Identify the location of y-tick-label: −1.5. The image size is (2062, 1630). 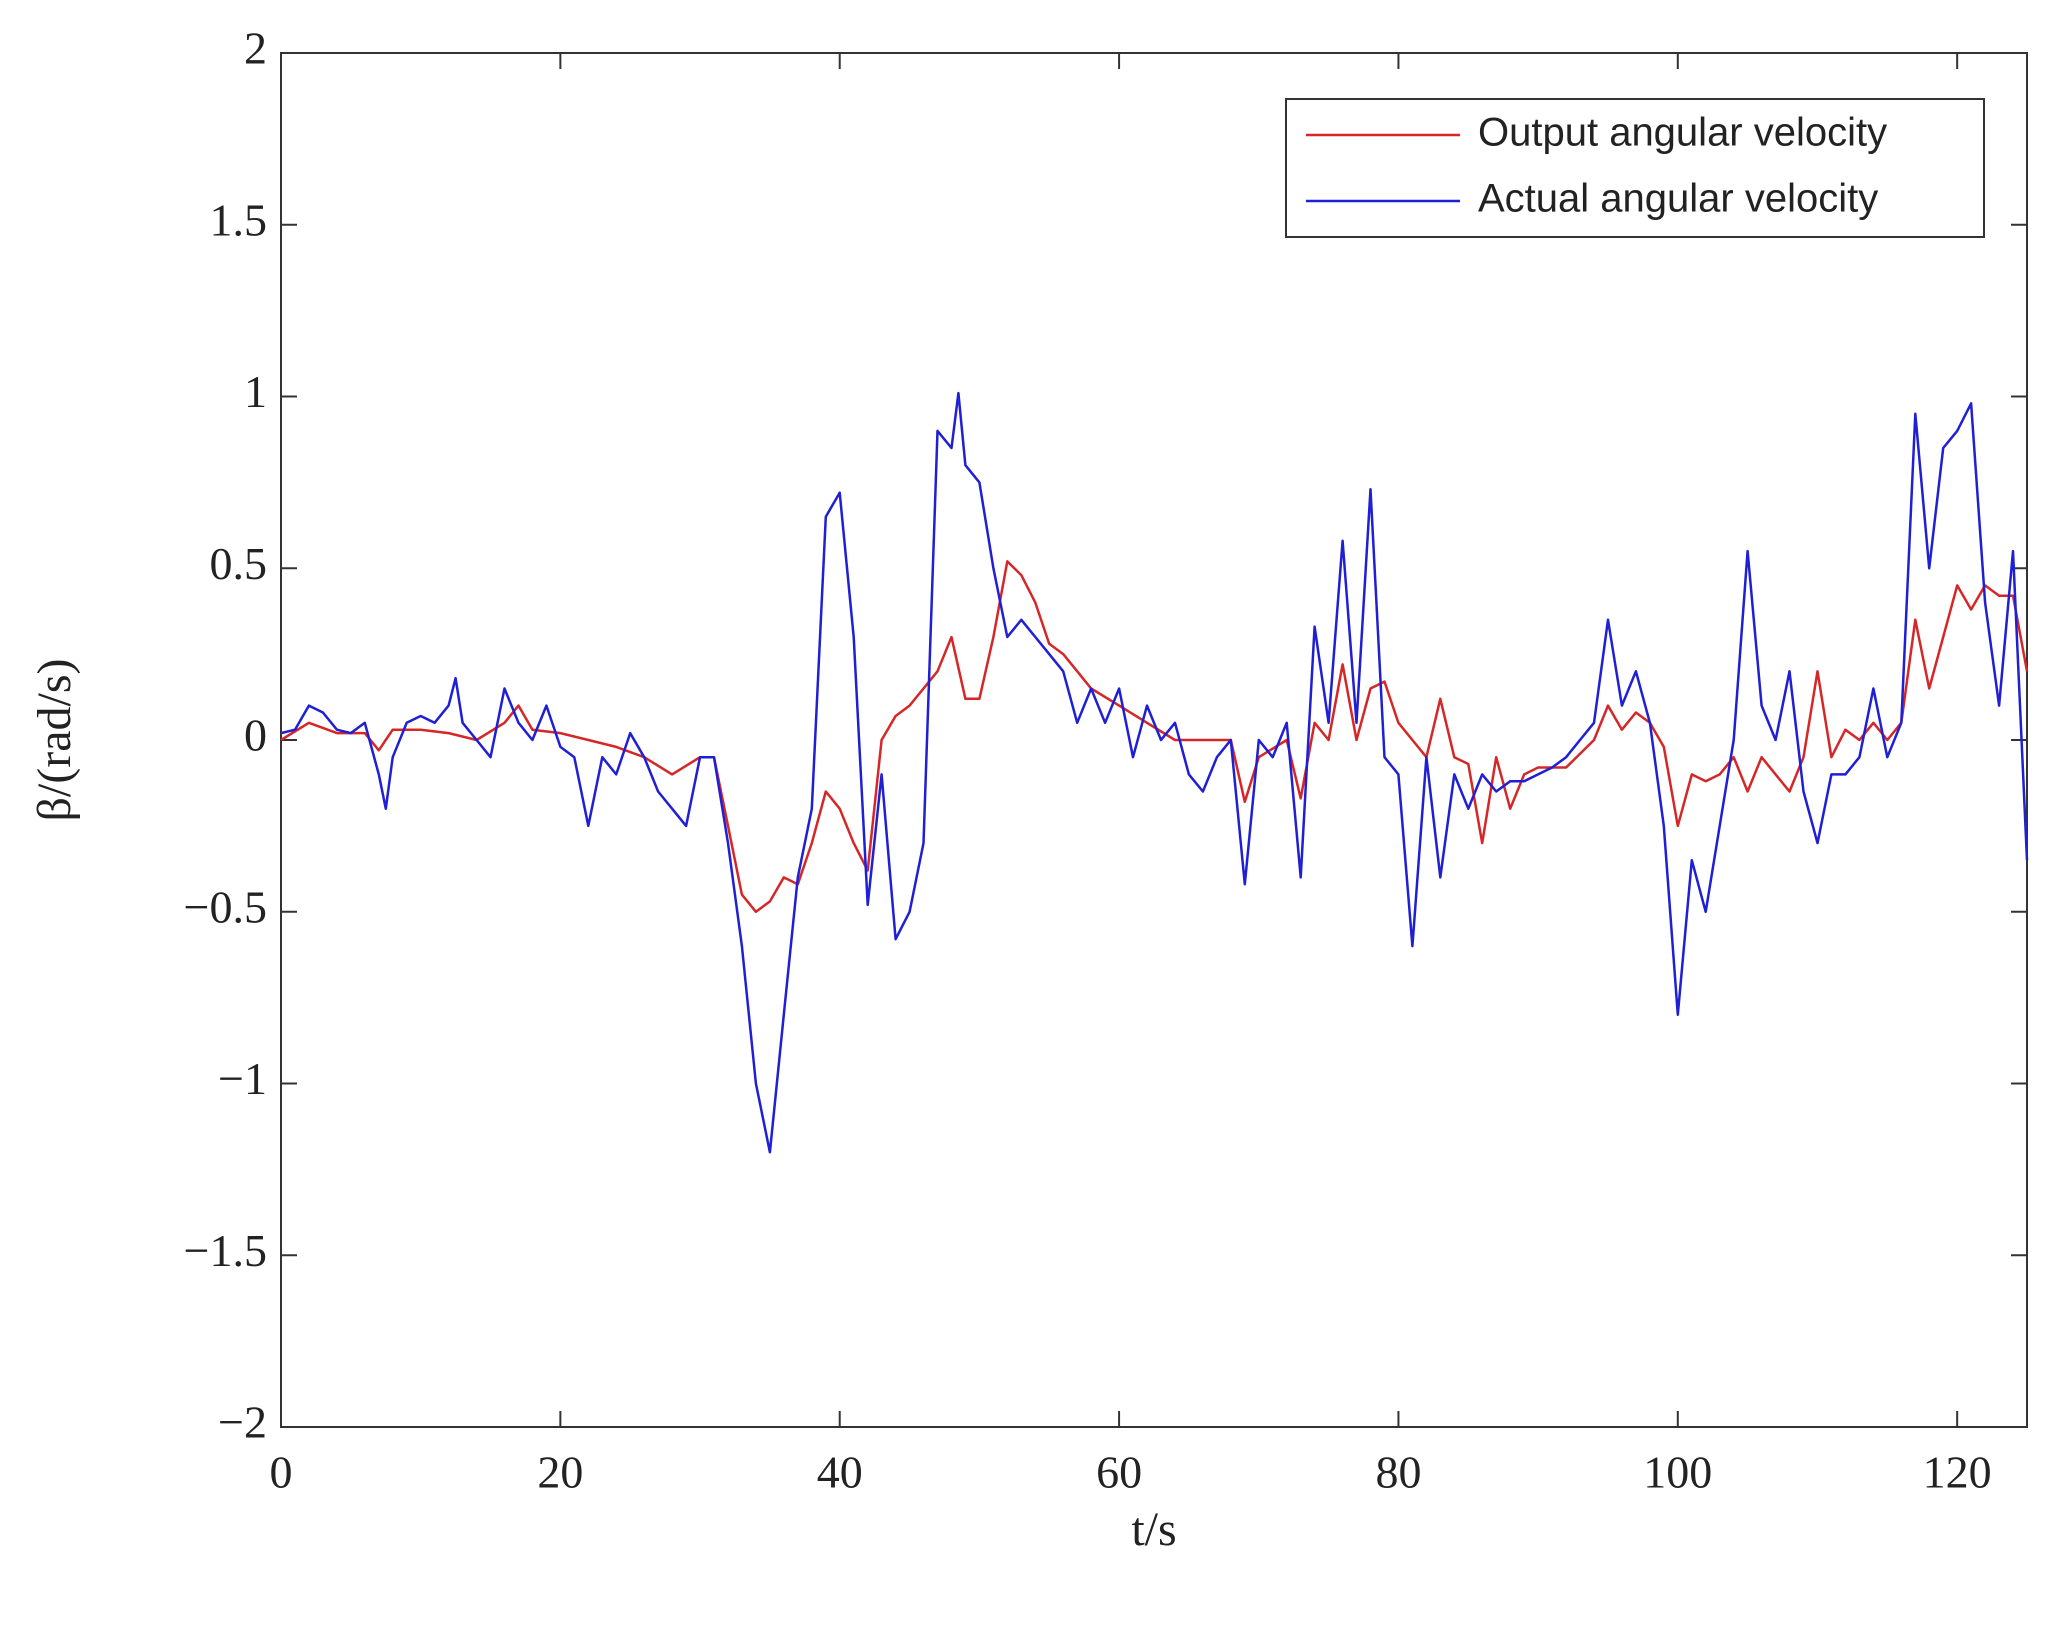
(225, 1250).